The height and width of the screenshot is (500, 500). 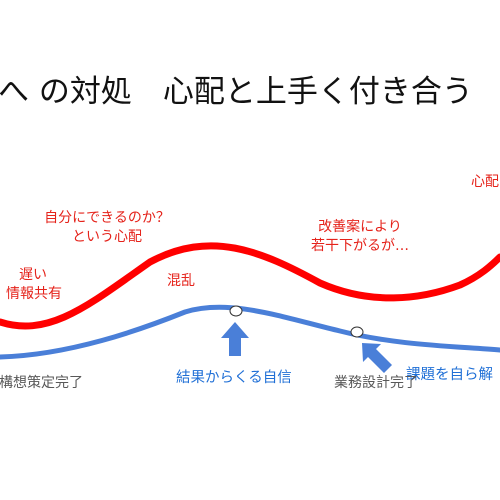 What do you see at coordinates (181, 281) in the screenshot?
I see `annotation-confusion: 混乱` at bounding box center [181, 281].